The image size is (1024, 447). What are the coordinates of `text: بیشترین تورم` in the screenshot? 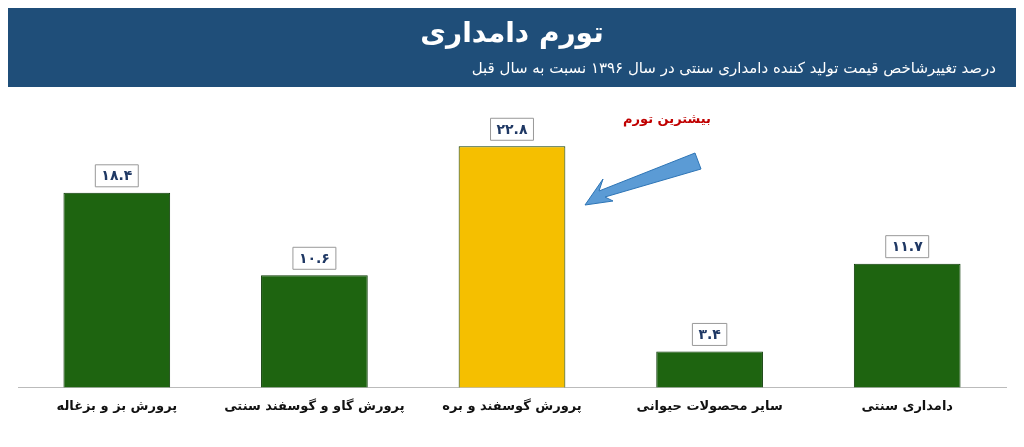 It's located at (667, 118).